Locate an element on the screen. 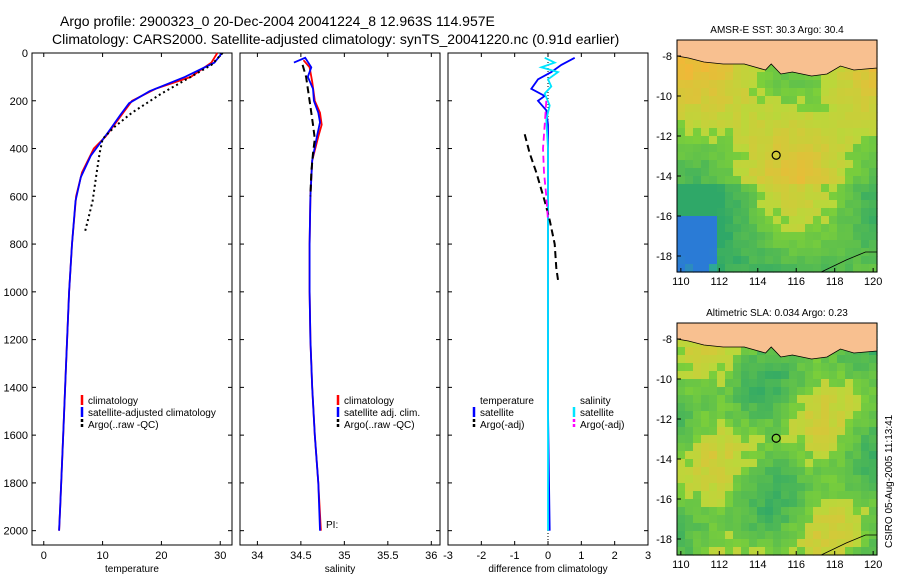 The width and height of the screenshot is (900, 580). depth-tick-label: 1600 is located at coordinates (16, 436).